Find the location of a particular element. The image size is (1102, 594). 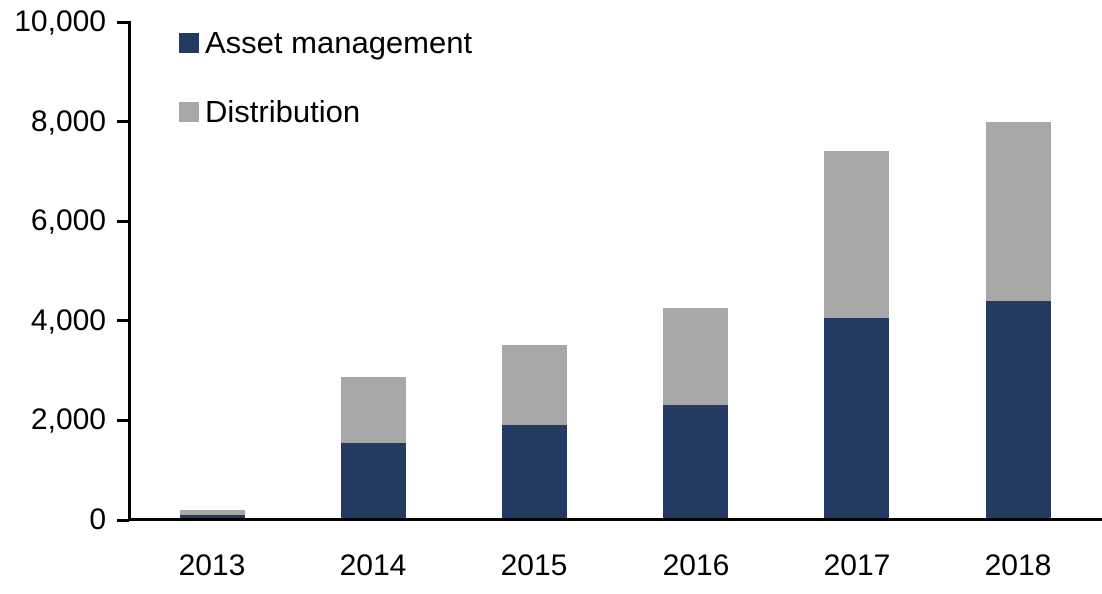

bar-segment-2014-distribution is located at coordinates (373, 410).